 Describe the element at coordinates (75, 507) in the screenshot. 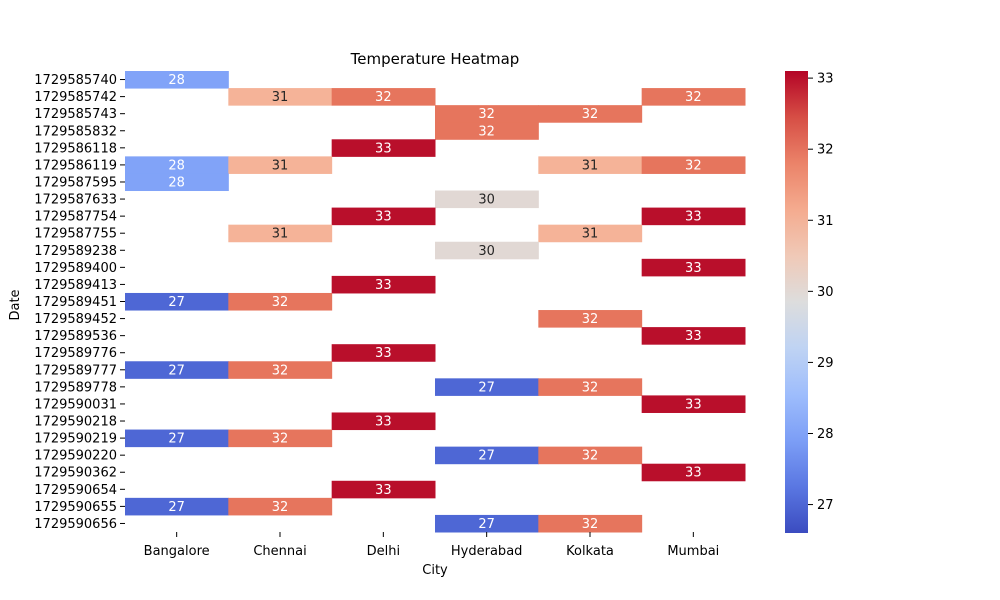

I see `y-tick-label: 1729590655` at that location.